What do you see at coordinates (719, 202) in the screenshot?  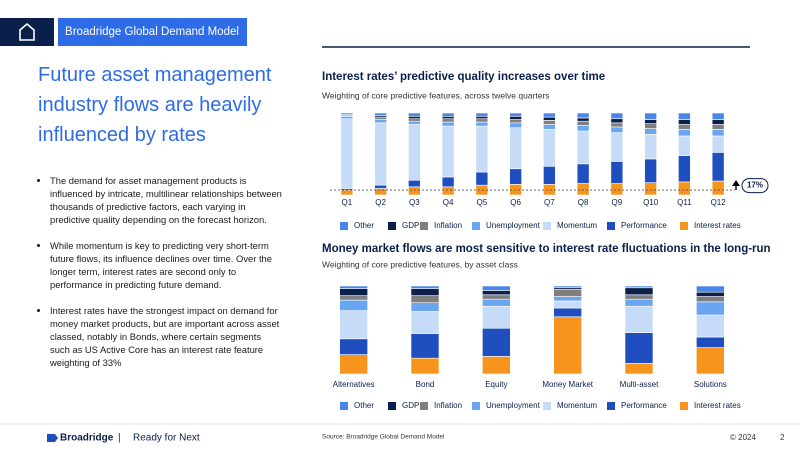 I see `x-tick-label: Q12` at bounding box center [719, 202].